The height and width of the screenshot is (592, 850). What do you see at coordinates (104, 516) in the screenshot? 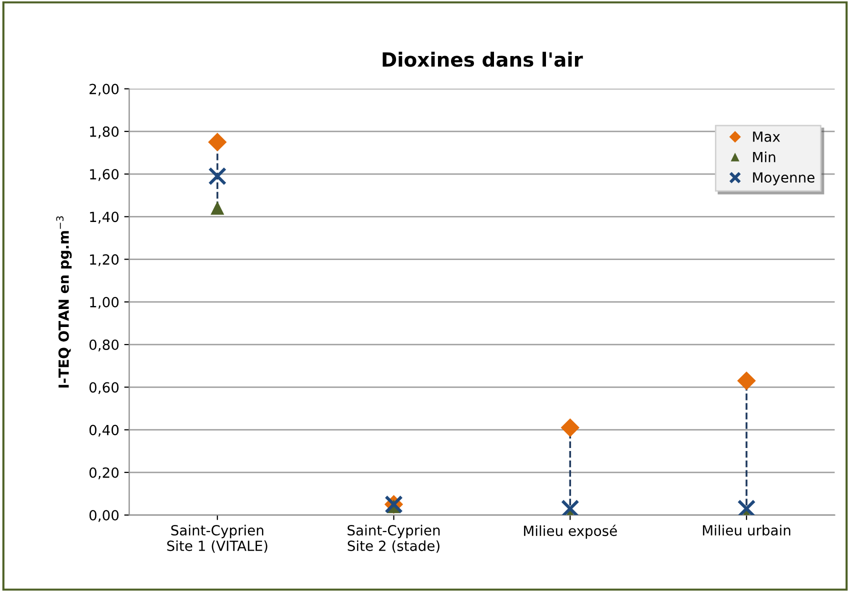
I see `y-tick-label: 0,00` at bounding box center [104, 516].